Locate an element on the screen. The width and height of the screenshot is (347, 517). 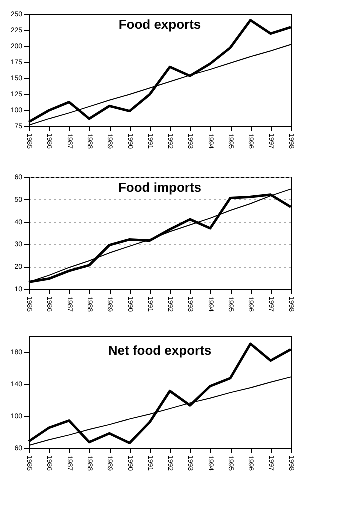
chart-title: Food imports is located at coordinates (160, 187).